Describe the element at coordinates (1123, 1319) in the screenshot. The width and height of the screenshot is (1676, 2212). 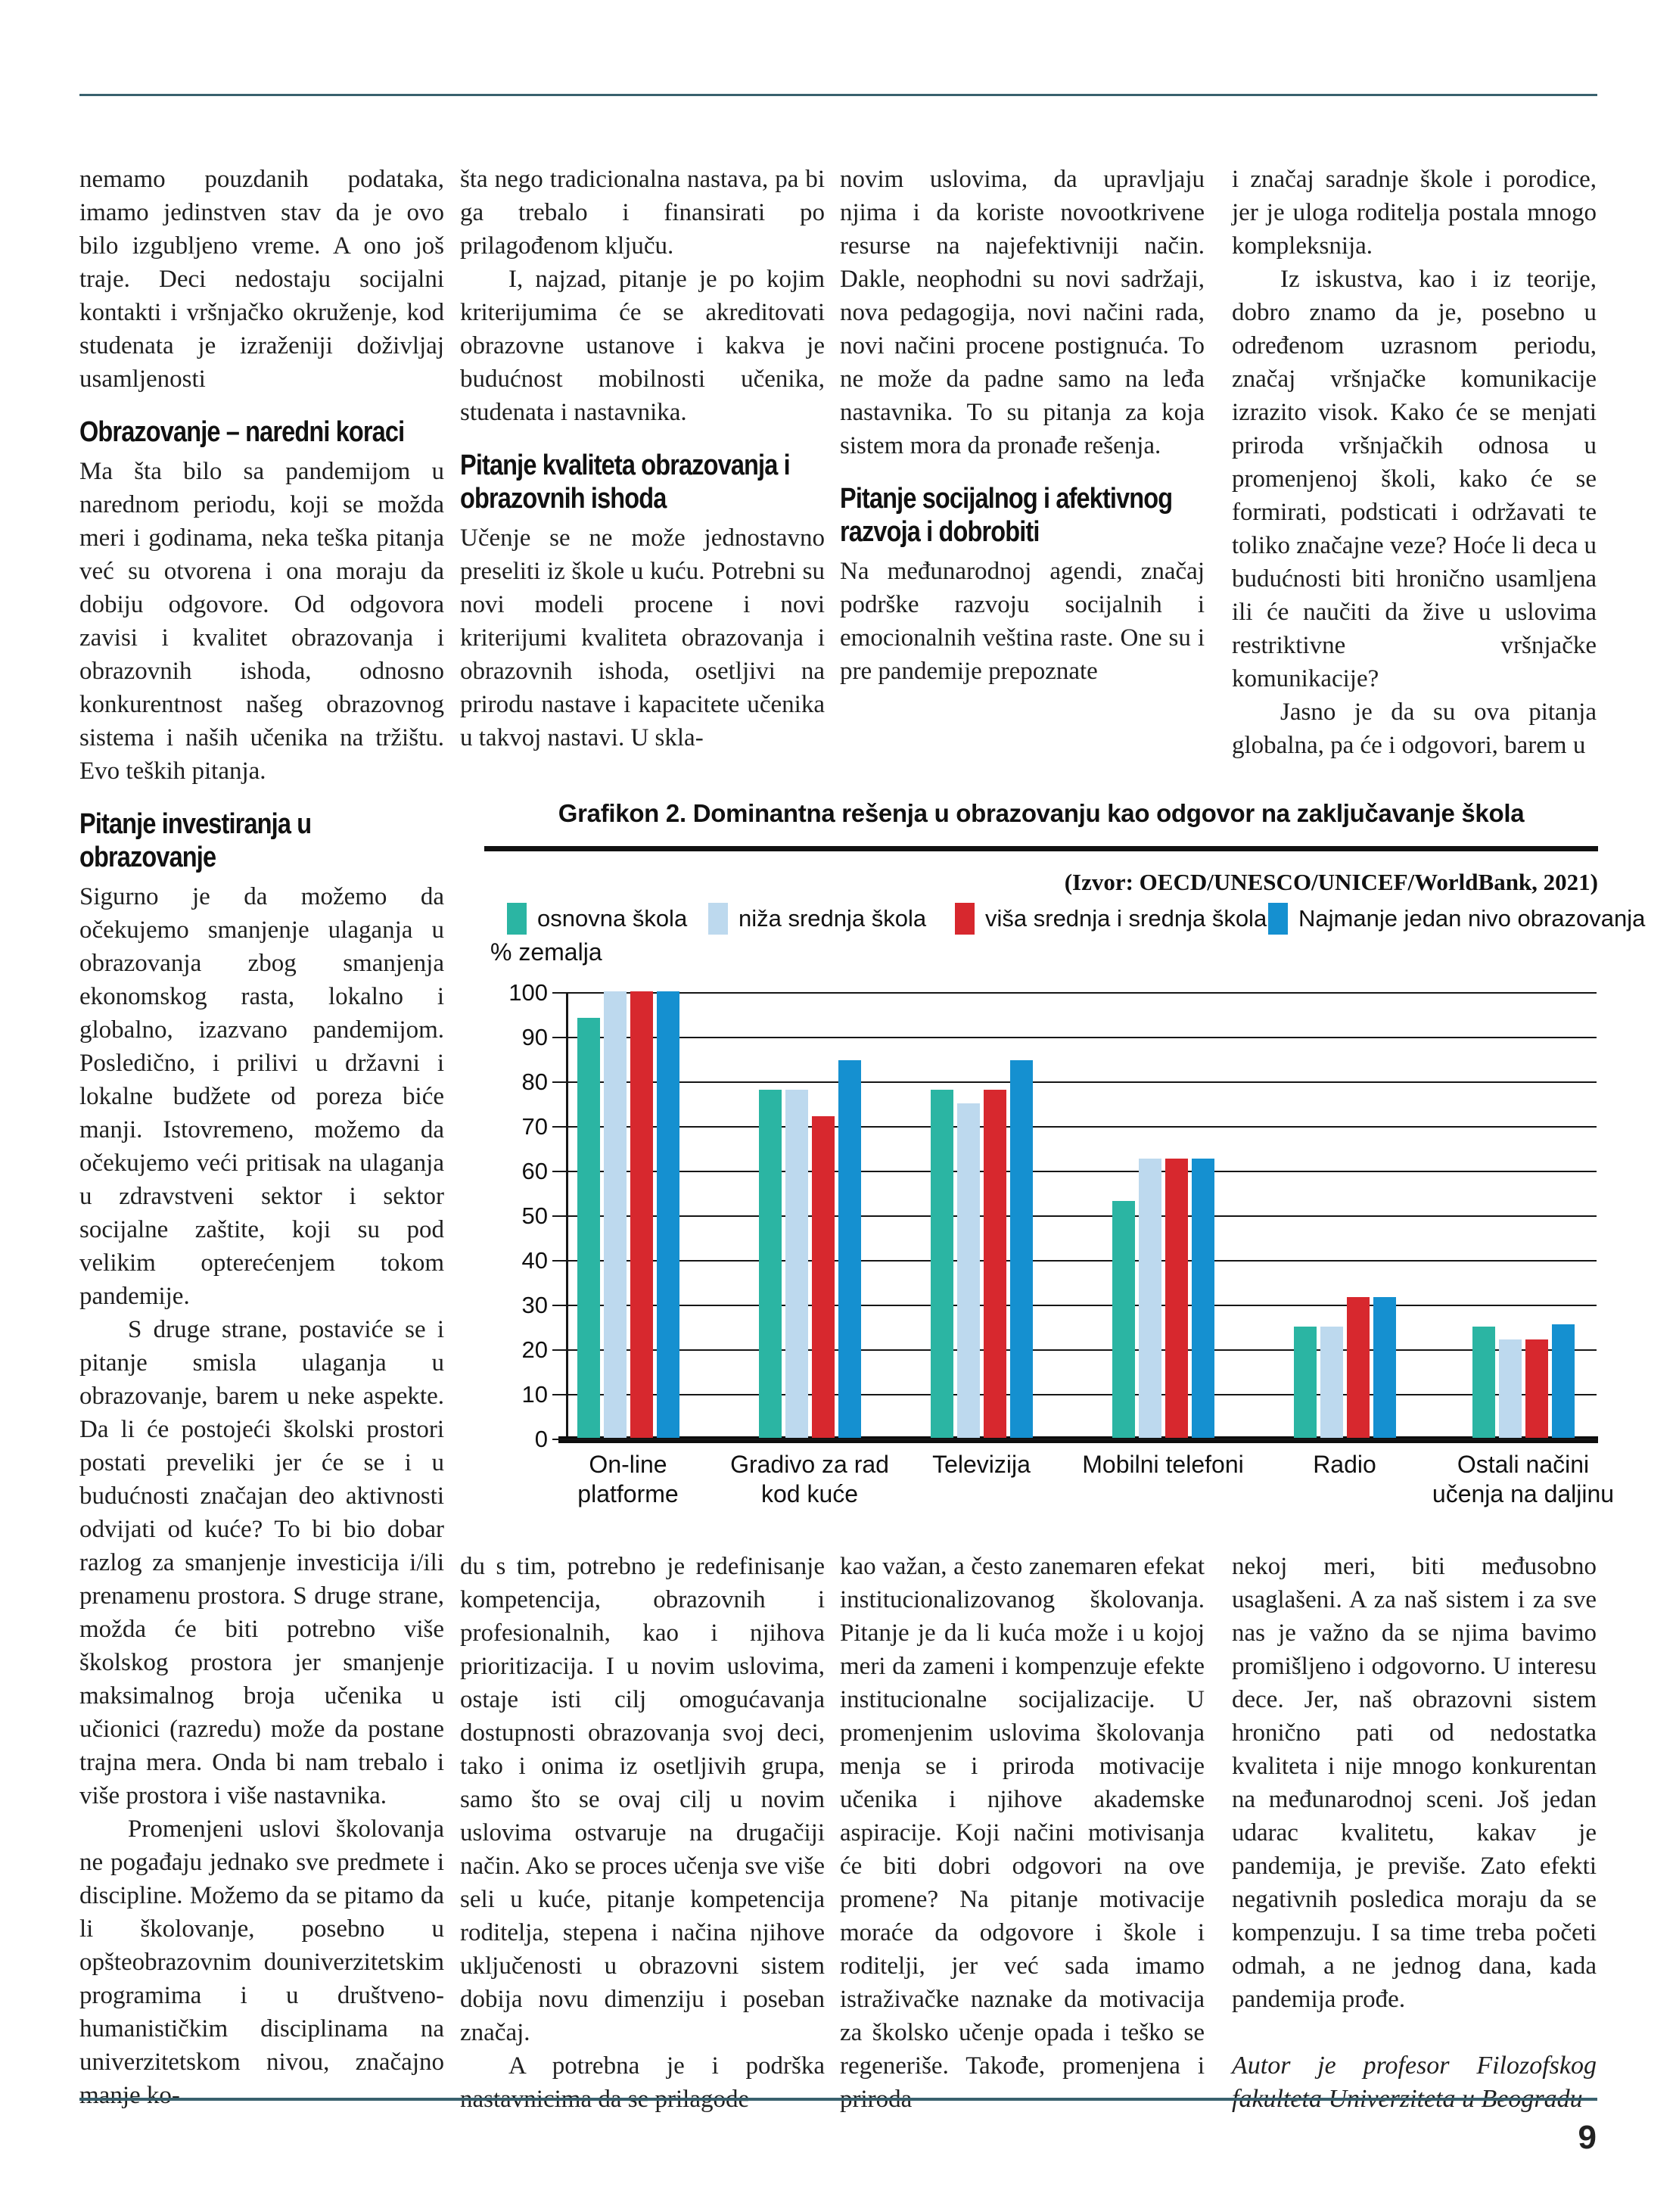
I see `bar-mobilni-telefoni-s0` at that location.